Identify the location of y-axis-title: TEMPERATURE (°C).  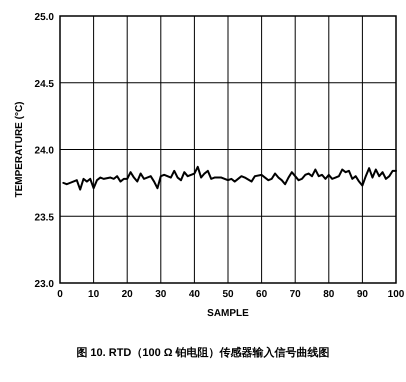
(19, 149).